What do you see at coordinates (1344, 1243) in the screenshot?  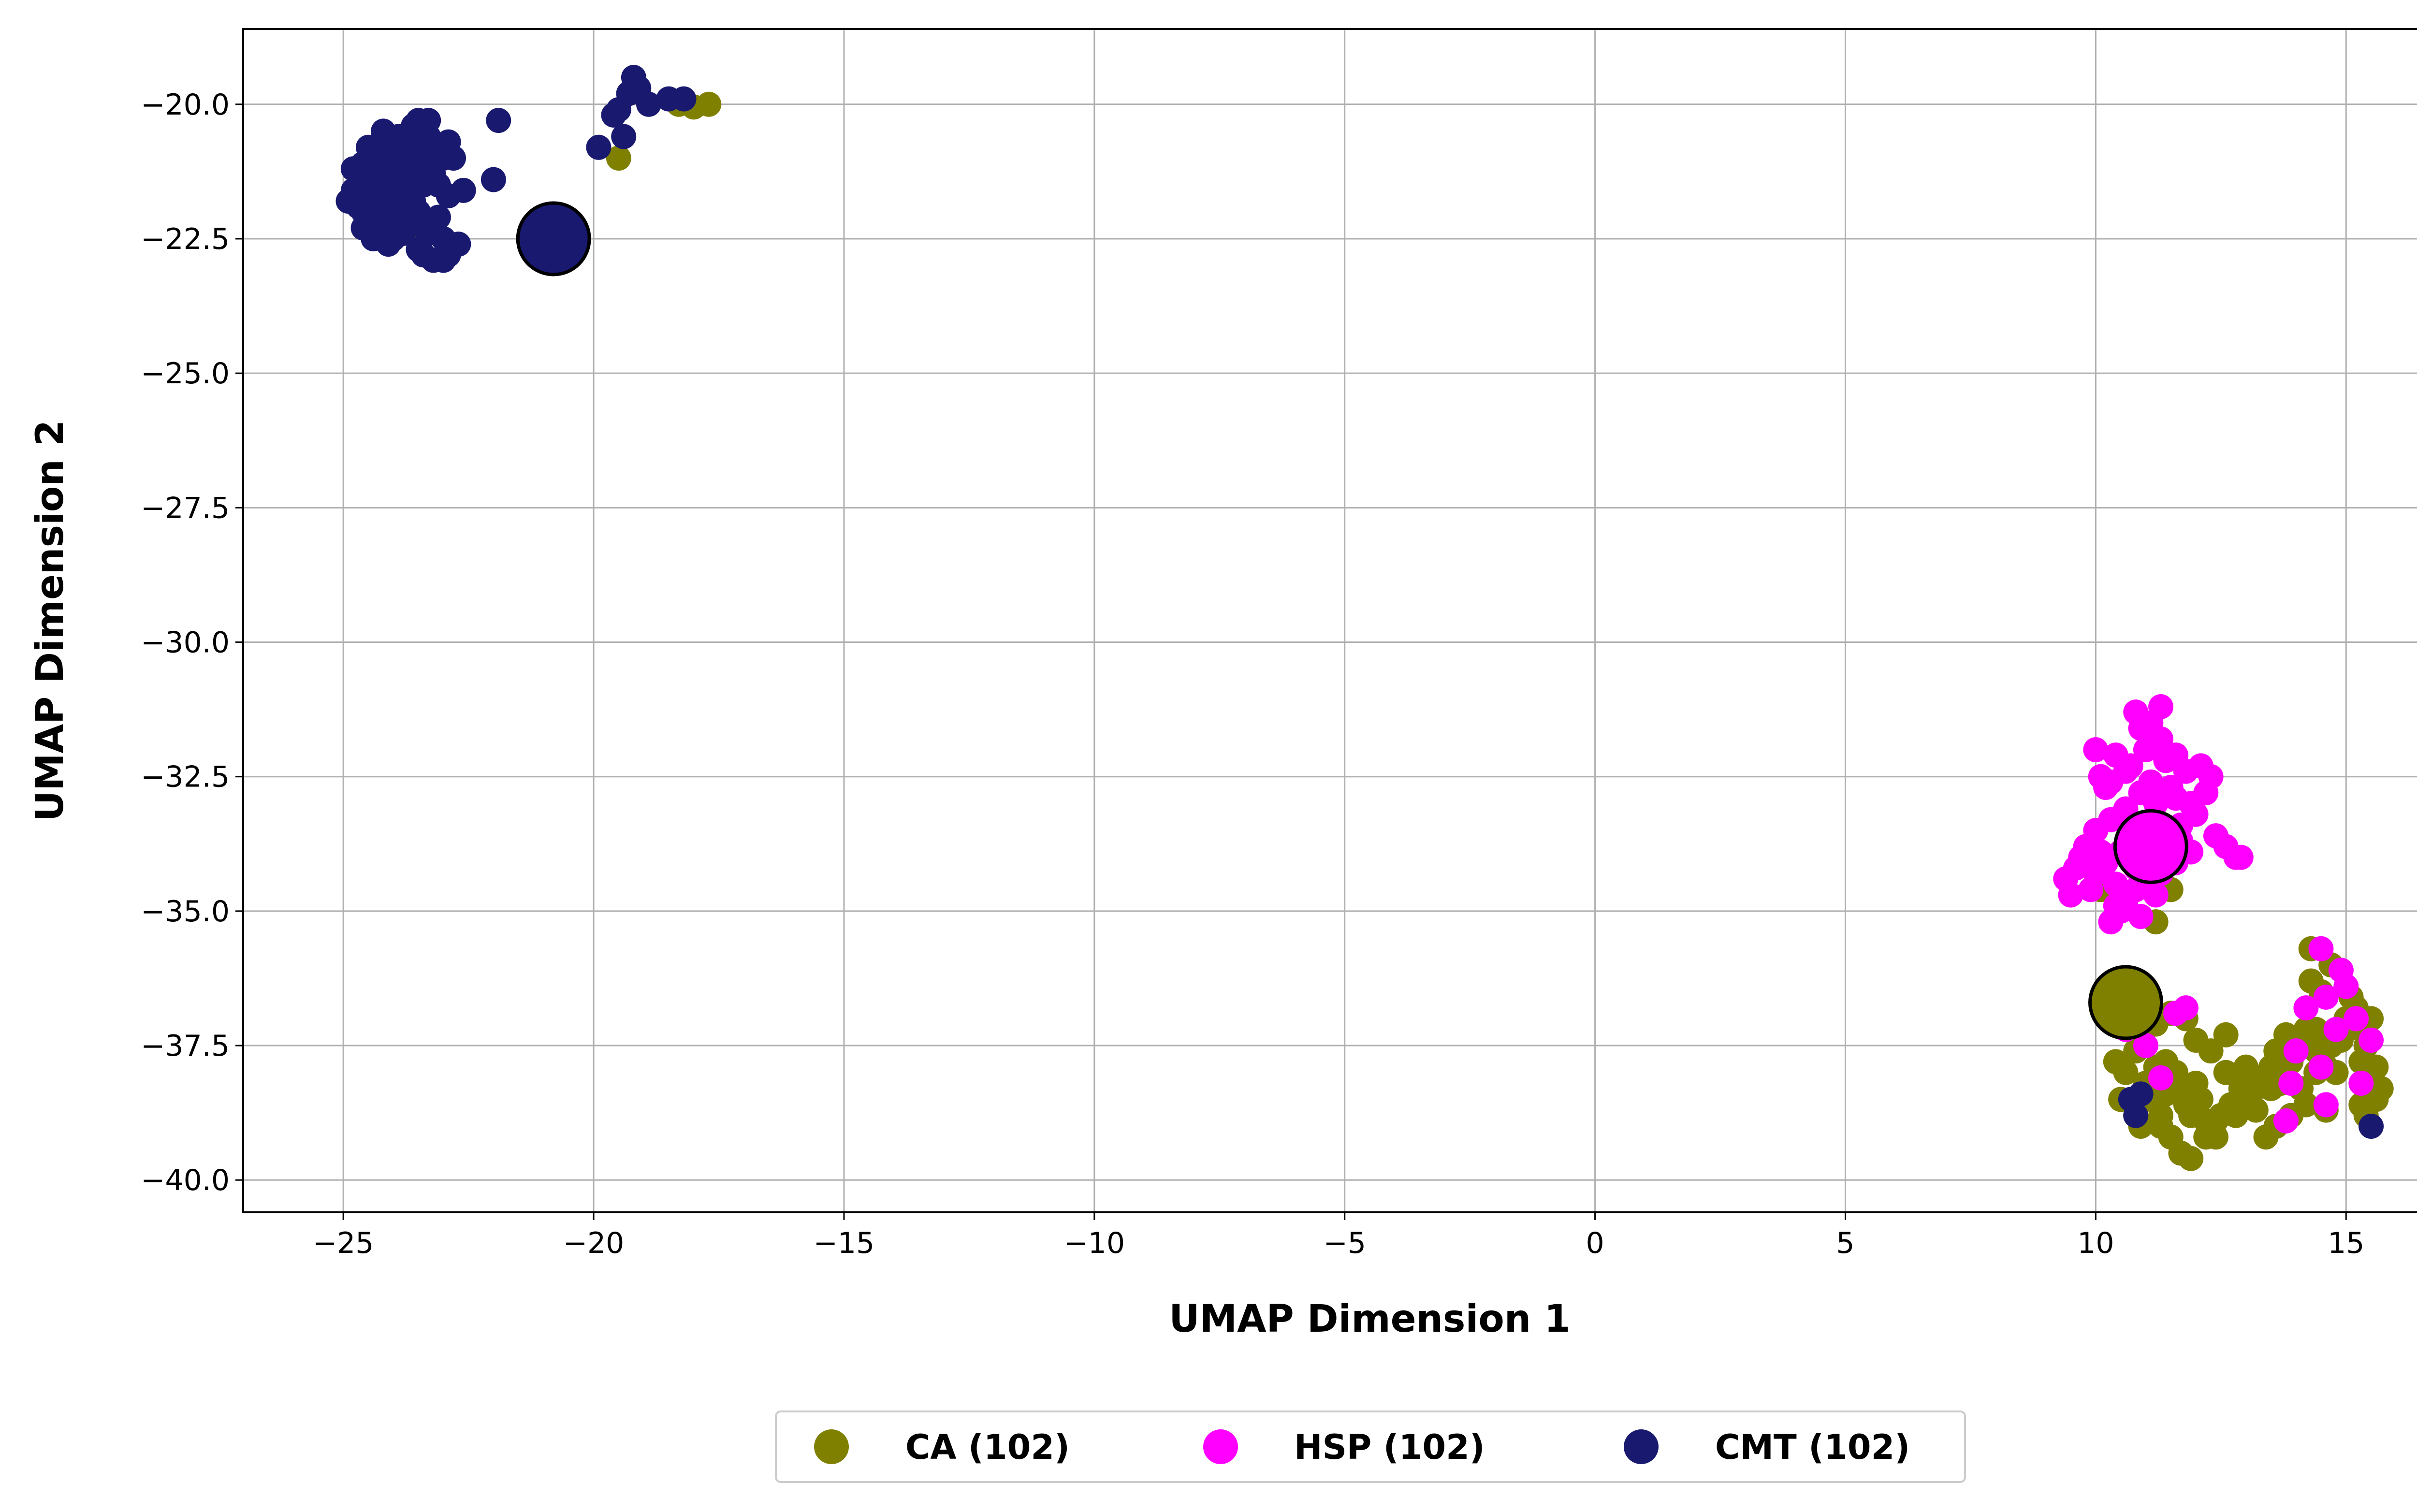 I see `x-tick-label: −5` at bounding box center [1344, 1243].